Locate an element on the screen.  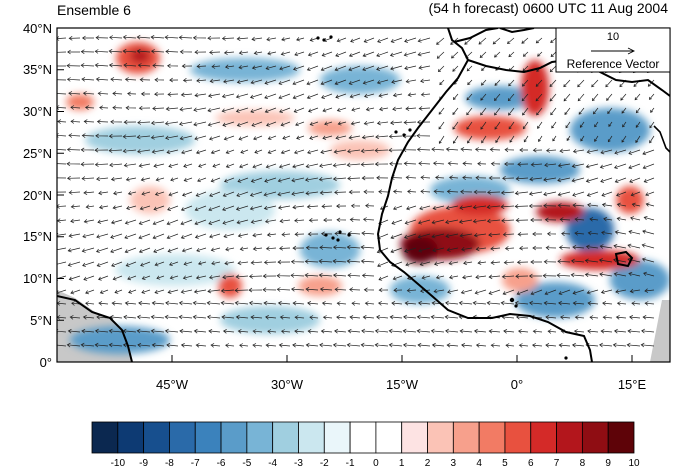
reference-vector-label: Reference Vector is located at coordinates (613, 64).